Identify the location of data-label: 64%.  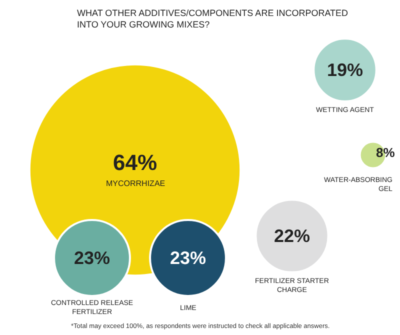
(135, 162).